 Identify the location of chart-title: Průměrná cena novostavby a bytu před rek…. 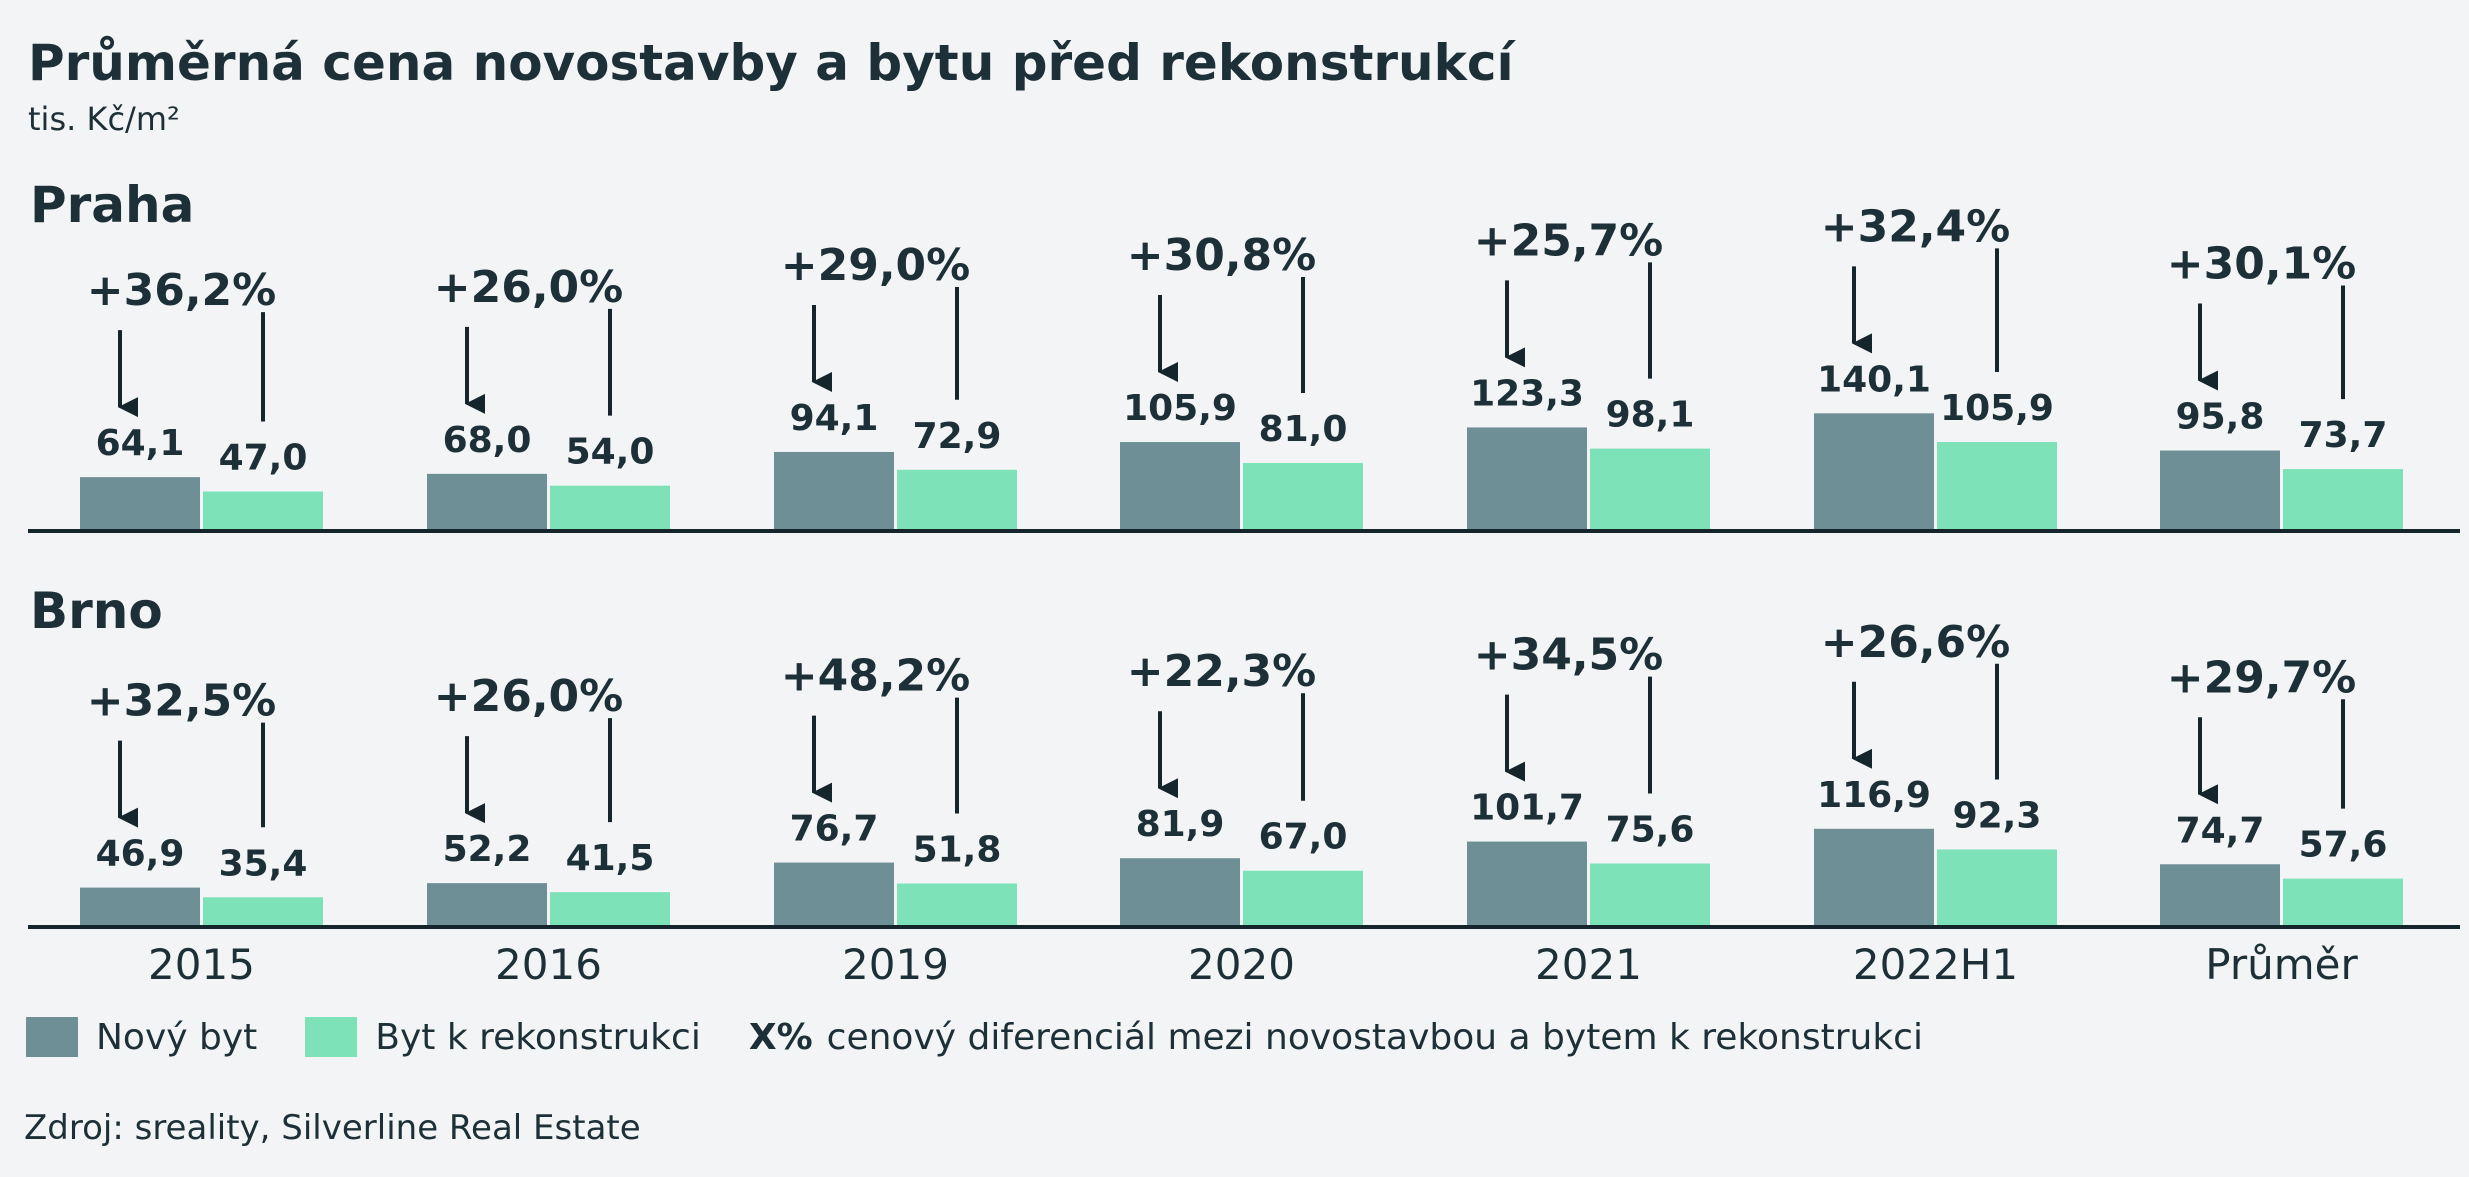
(771, 63).